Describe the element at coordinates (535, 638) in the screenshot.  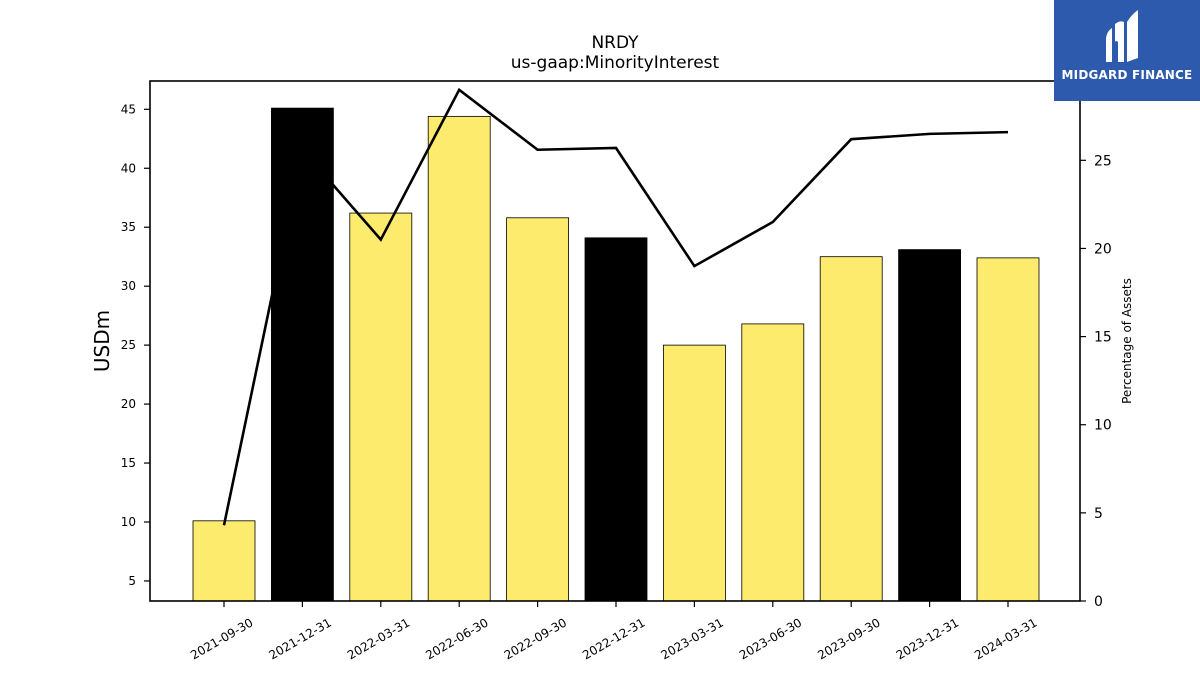
I see `x-tick-label: 2022-09-30` at that location.